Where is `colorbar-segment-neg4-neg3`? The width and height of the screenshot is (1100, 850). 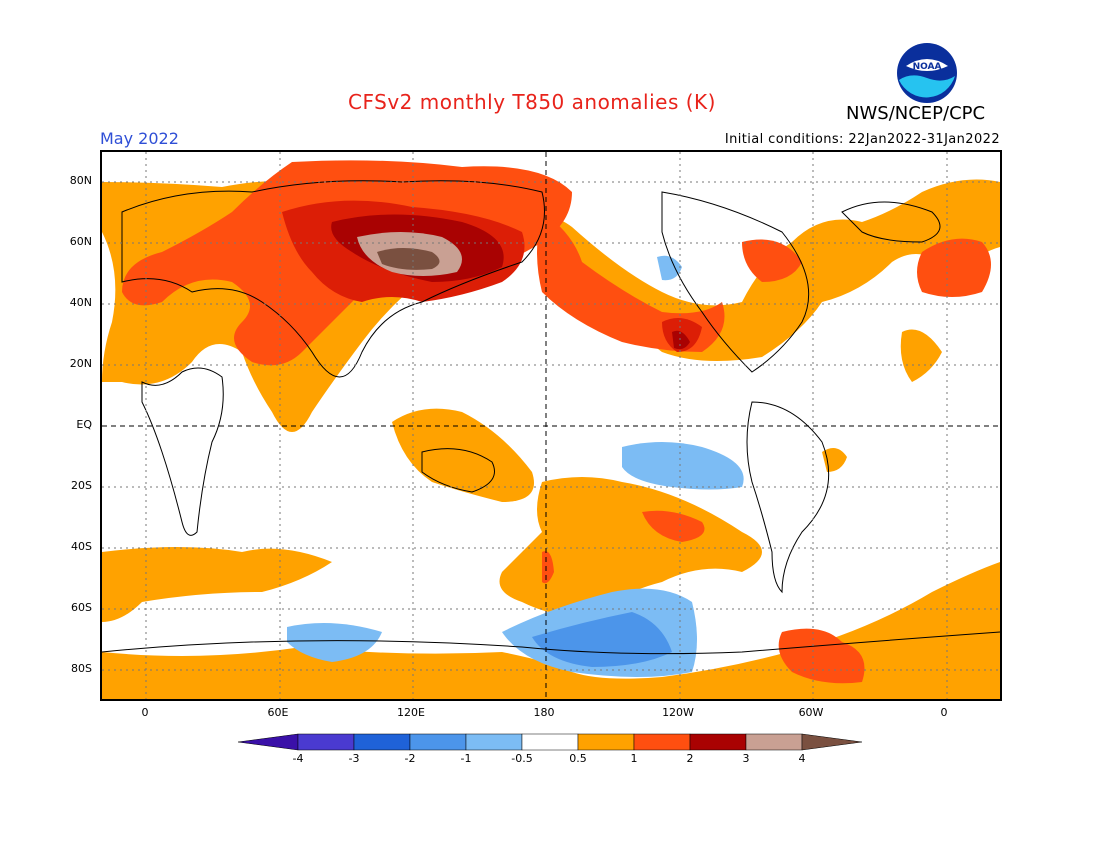 colorbar-segment-neg4-neg3 is located at coordinates (326, 742).